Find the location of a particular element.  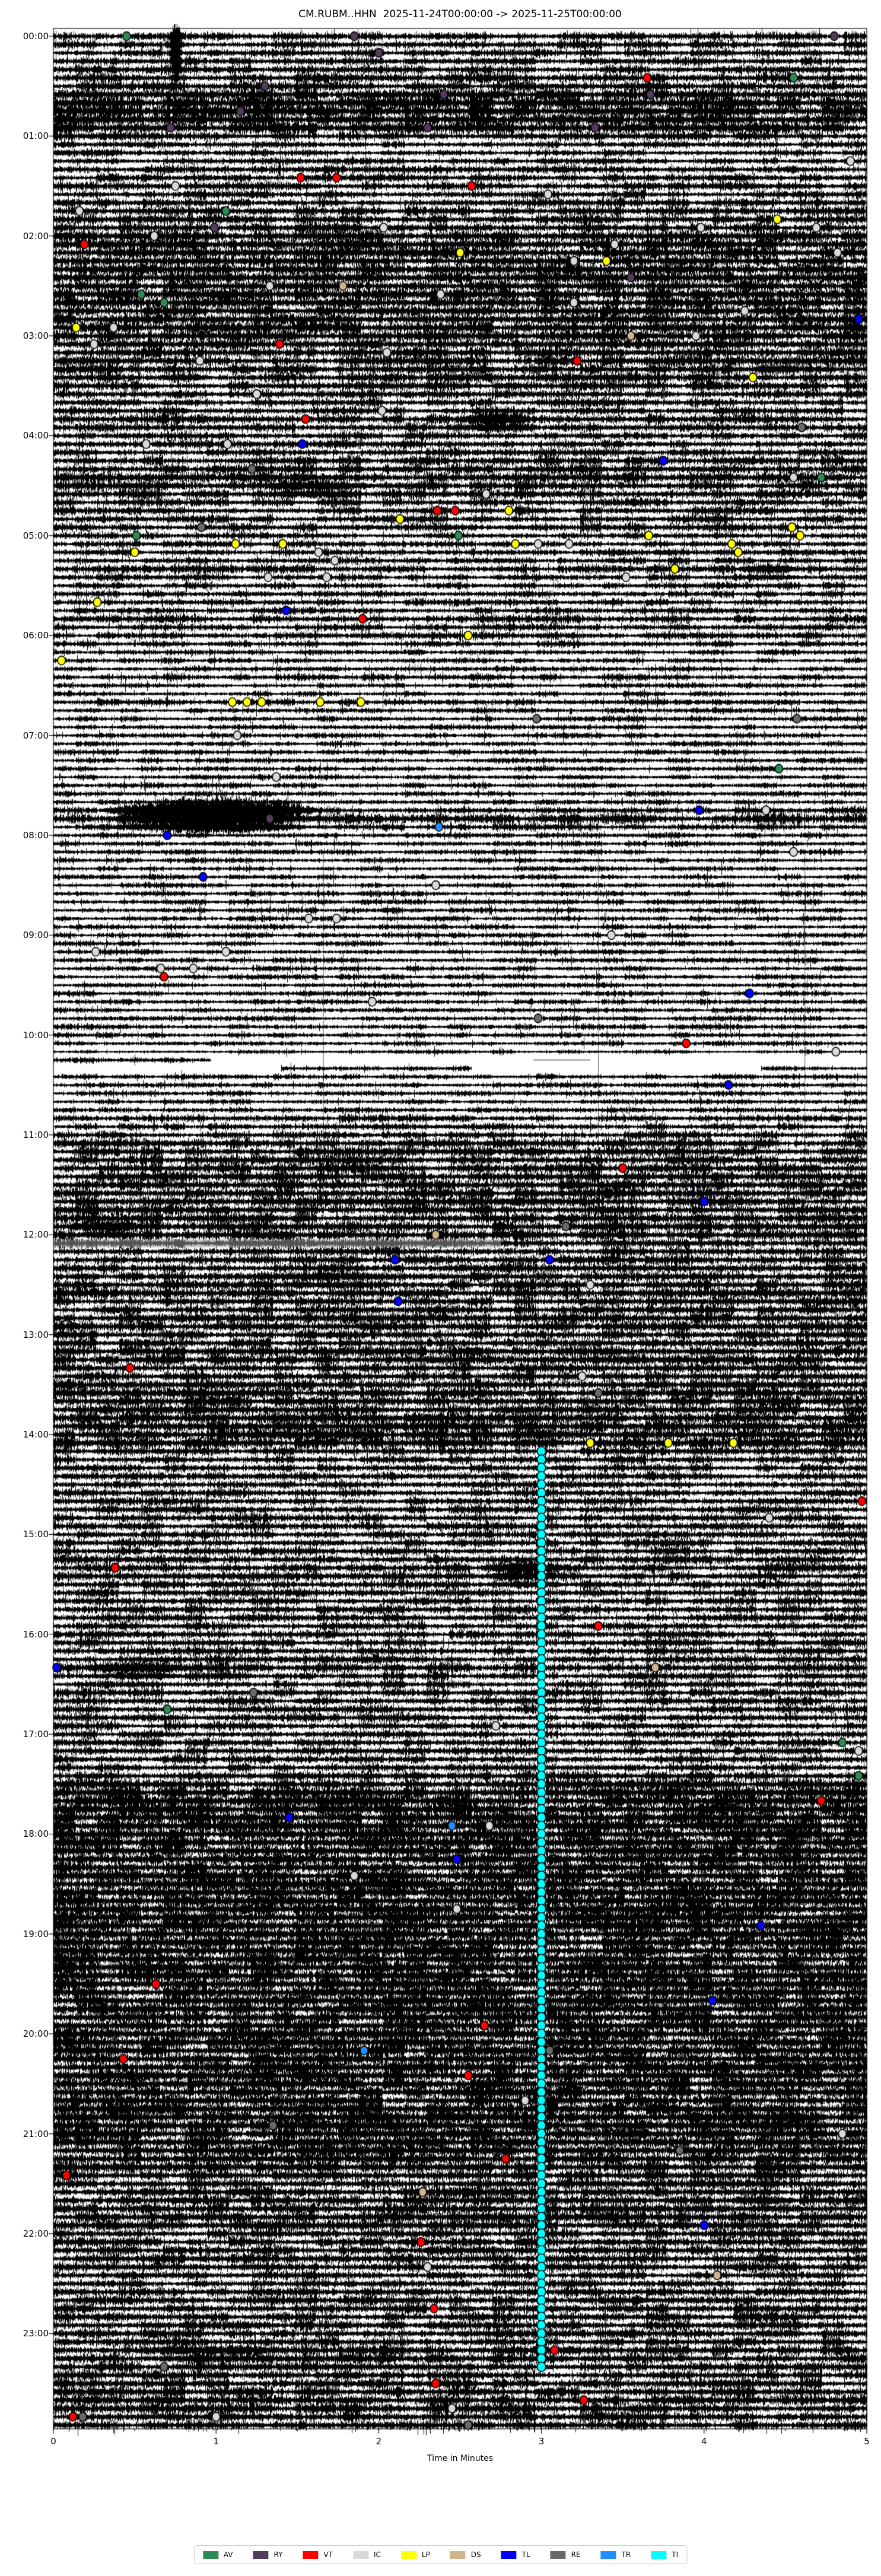

y-tick-label: 03:00 is located at coordinates (36, 336).